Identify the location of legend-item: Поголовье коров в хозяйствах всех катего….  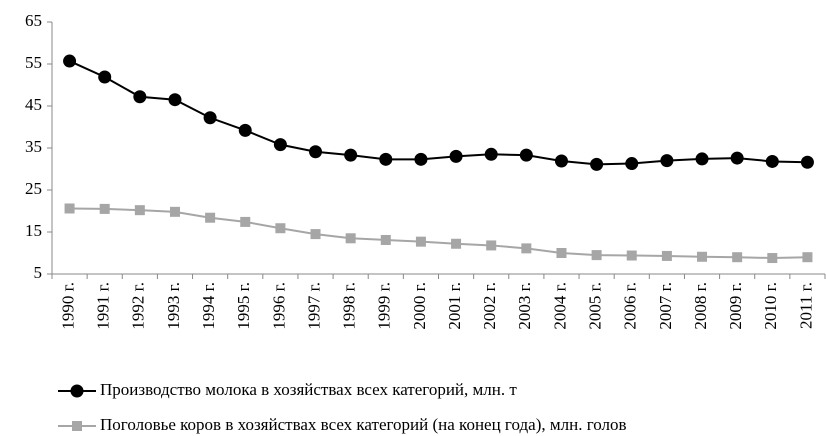
(342, 424).